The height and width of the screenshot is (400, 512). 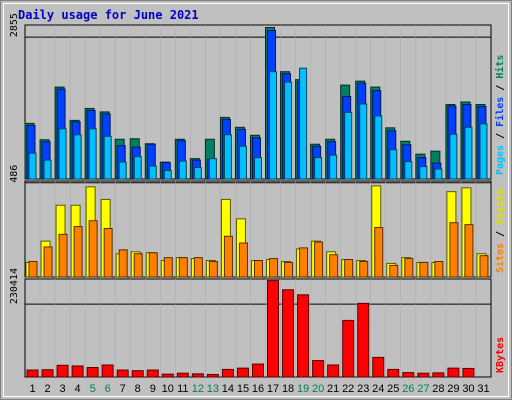 What do you see at coordinates (438, 389) in the screenshot?
I see `x-tick-label: 28` at bounding box center [438, 389].